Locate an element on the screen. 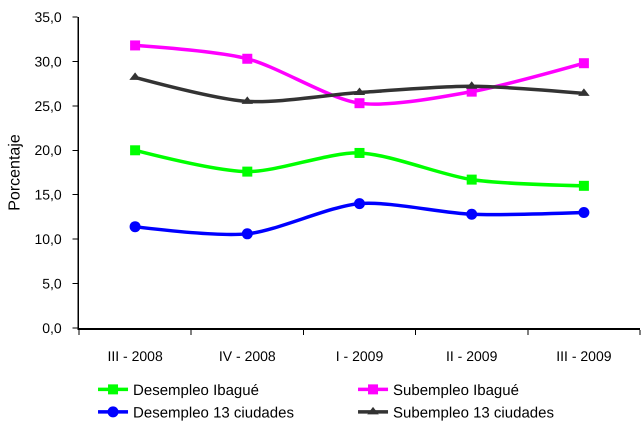  y-tick-label: 0,0 is located at coordinates (52, 328).